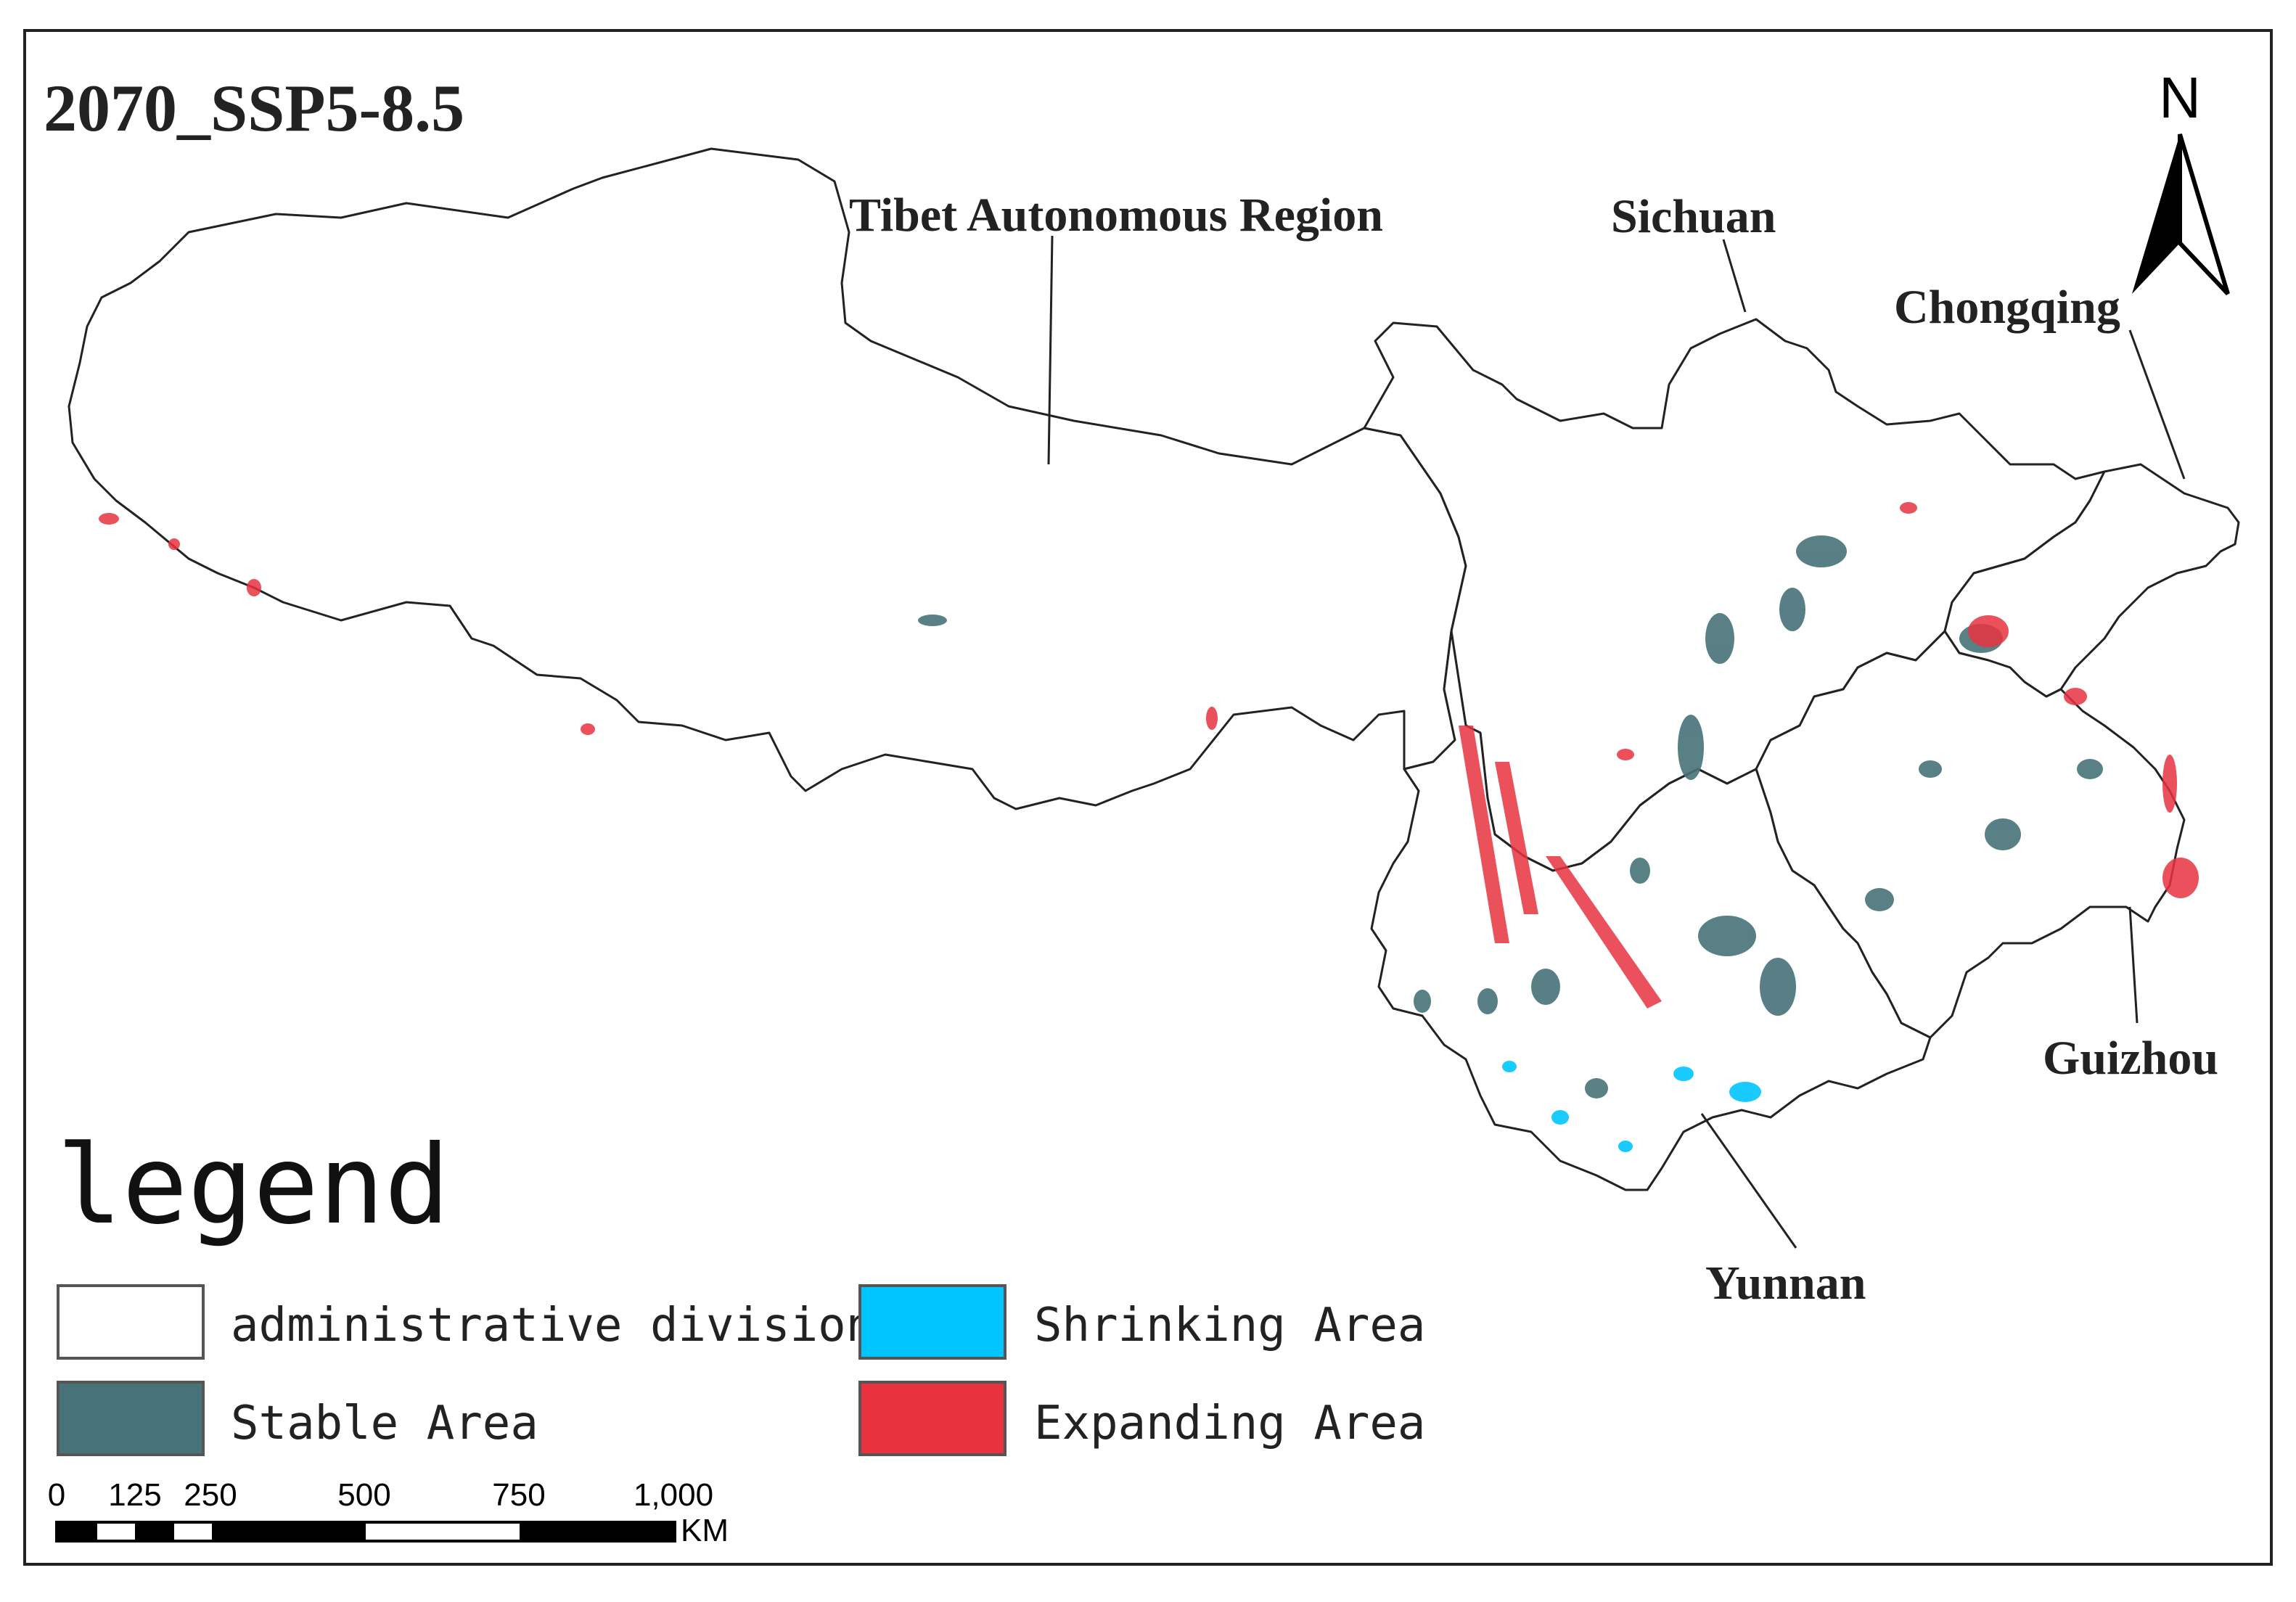  Describe the element at coordinates (2091, 580) in the screenshot. I see `chongqing-boundary` at that location.